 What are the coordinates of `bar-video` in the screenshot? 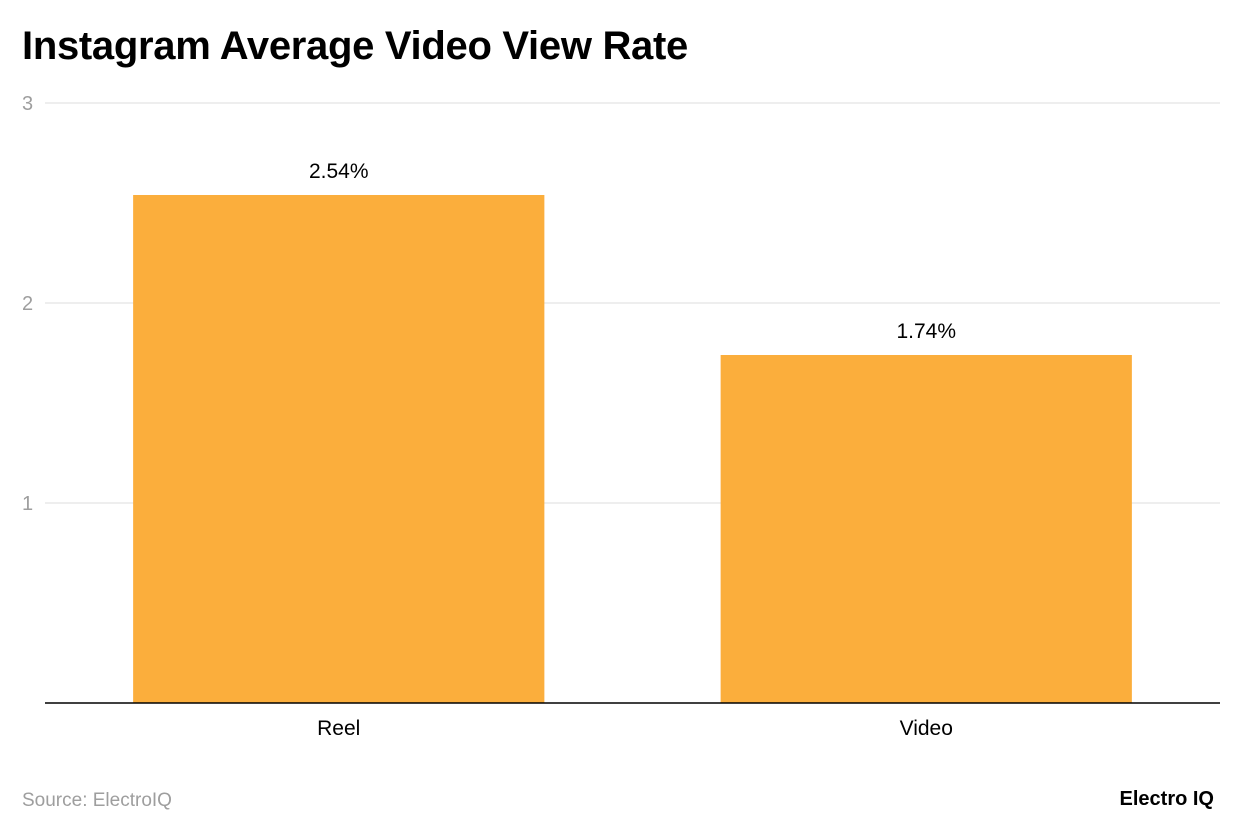 It's located at (926, 529).